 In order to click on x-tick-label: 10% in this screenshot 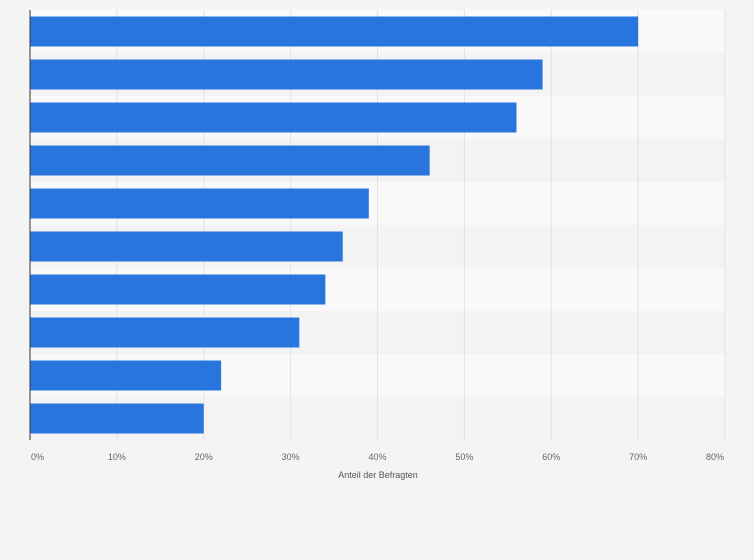, I will do `click(117, 457)`.